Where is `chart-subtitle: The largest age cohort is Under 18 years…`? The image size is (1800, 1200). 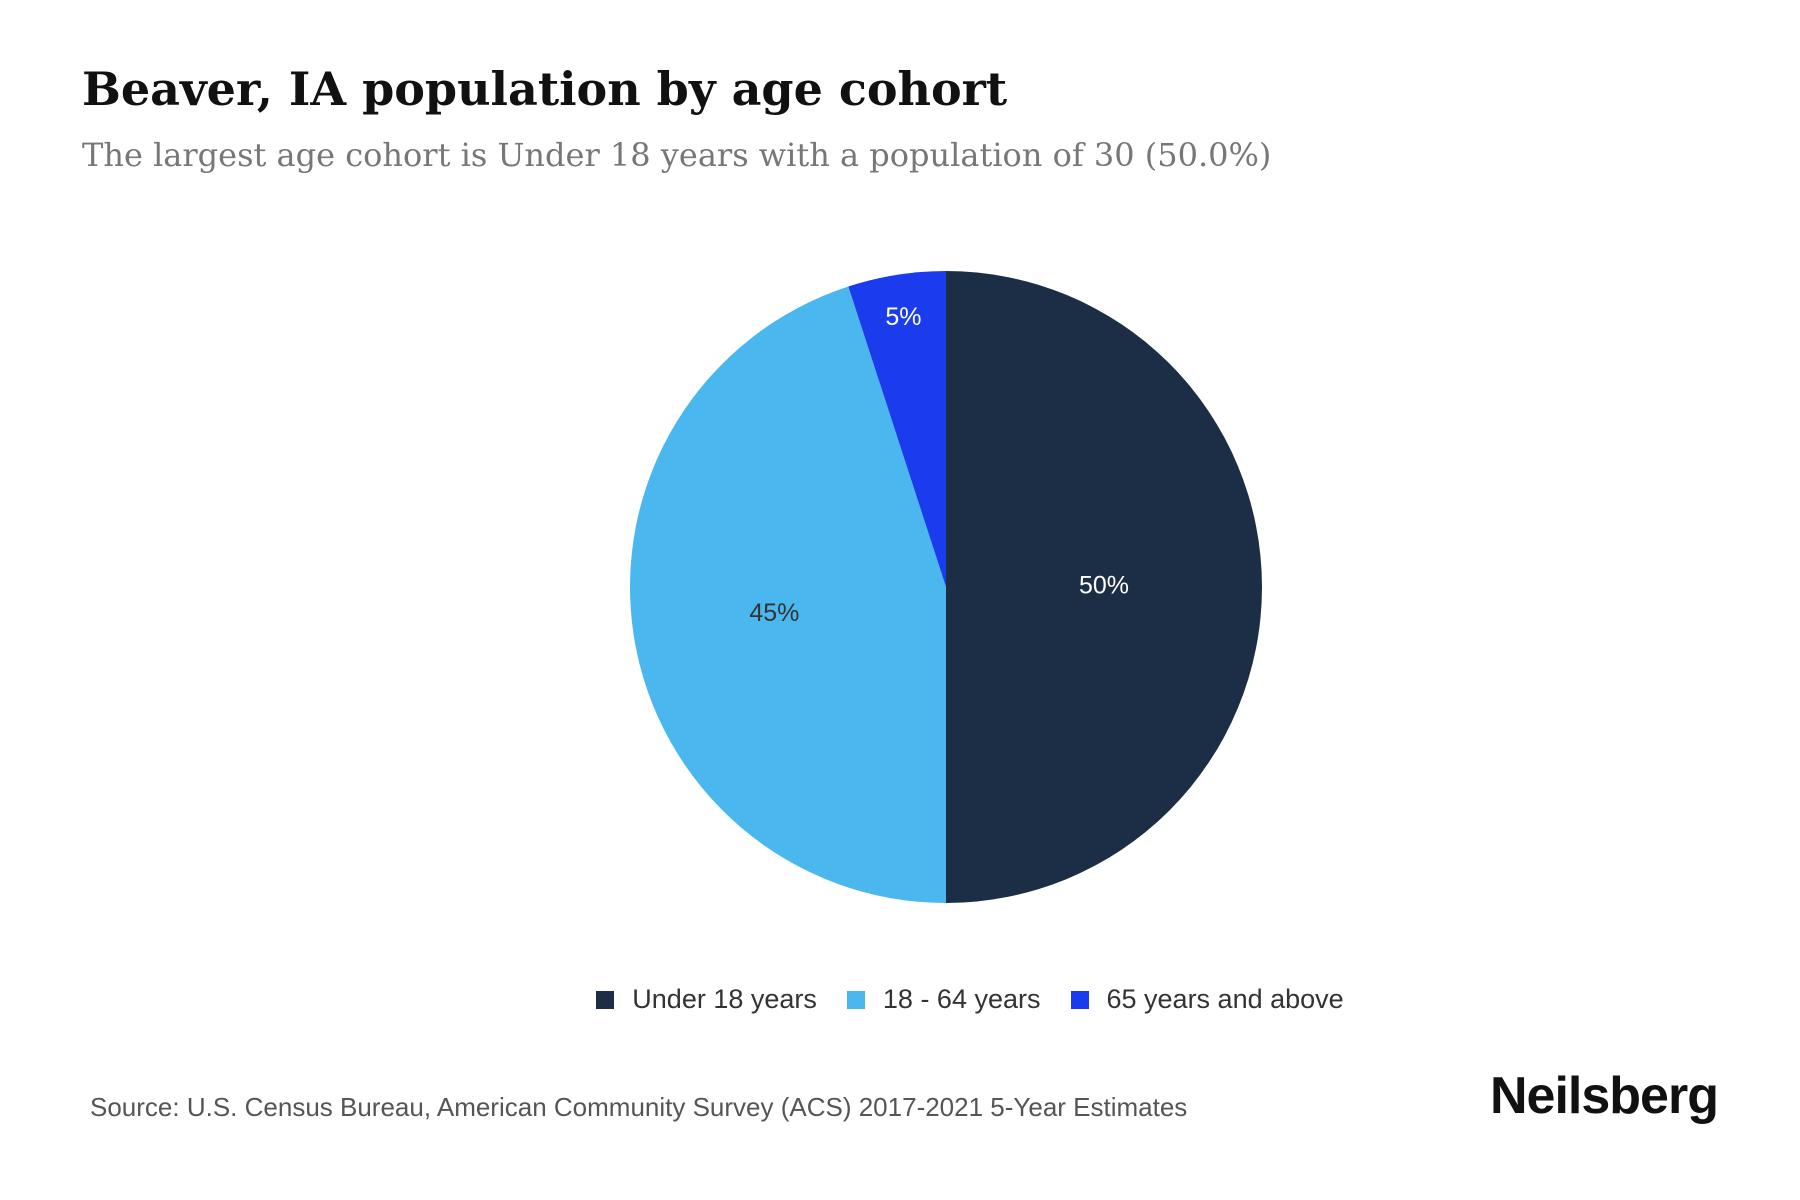
chart-subtitle: The largest age cohort is Under 18 years… is located at coordinates (677, 155).